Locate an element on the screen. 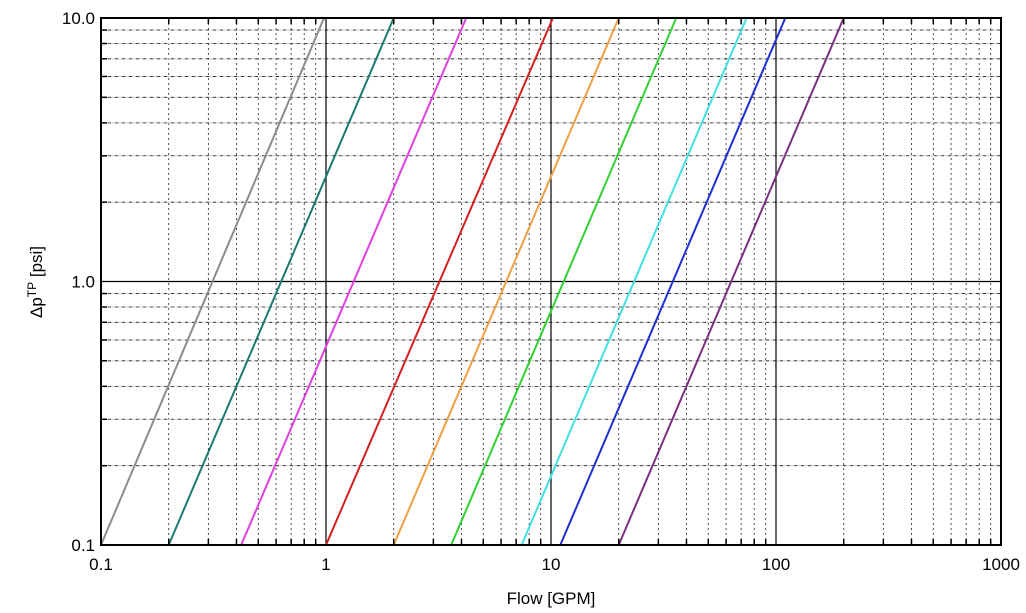  x-tick-label: 10 is located at coordinates (551, 564).